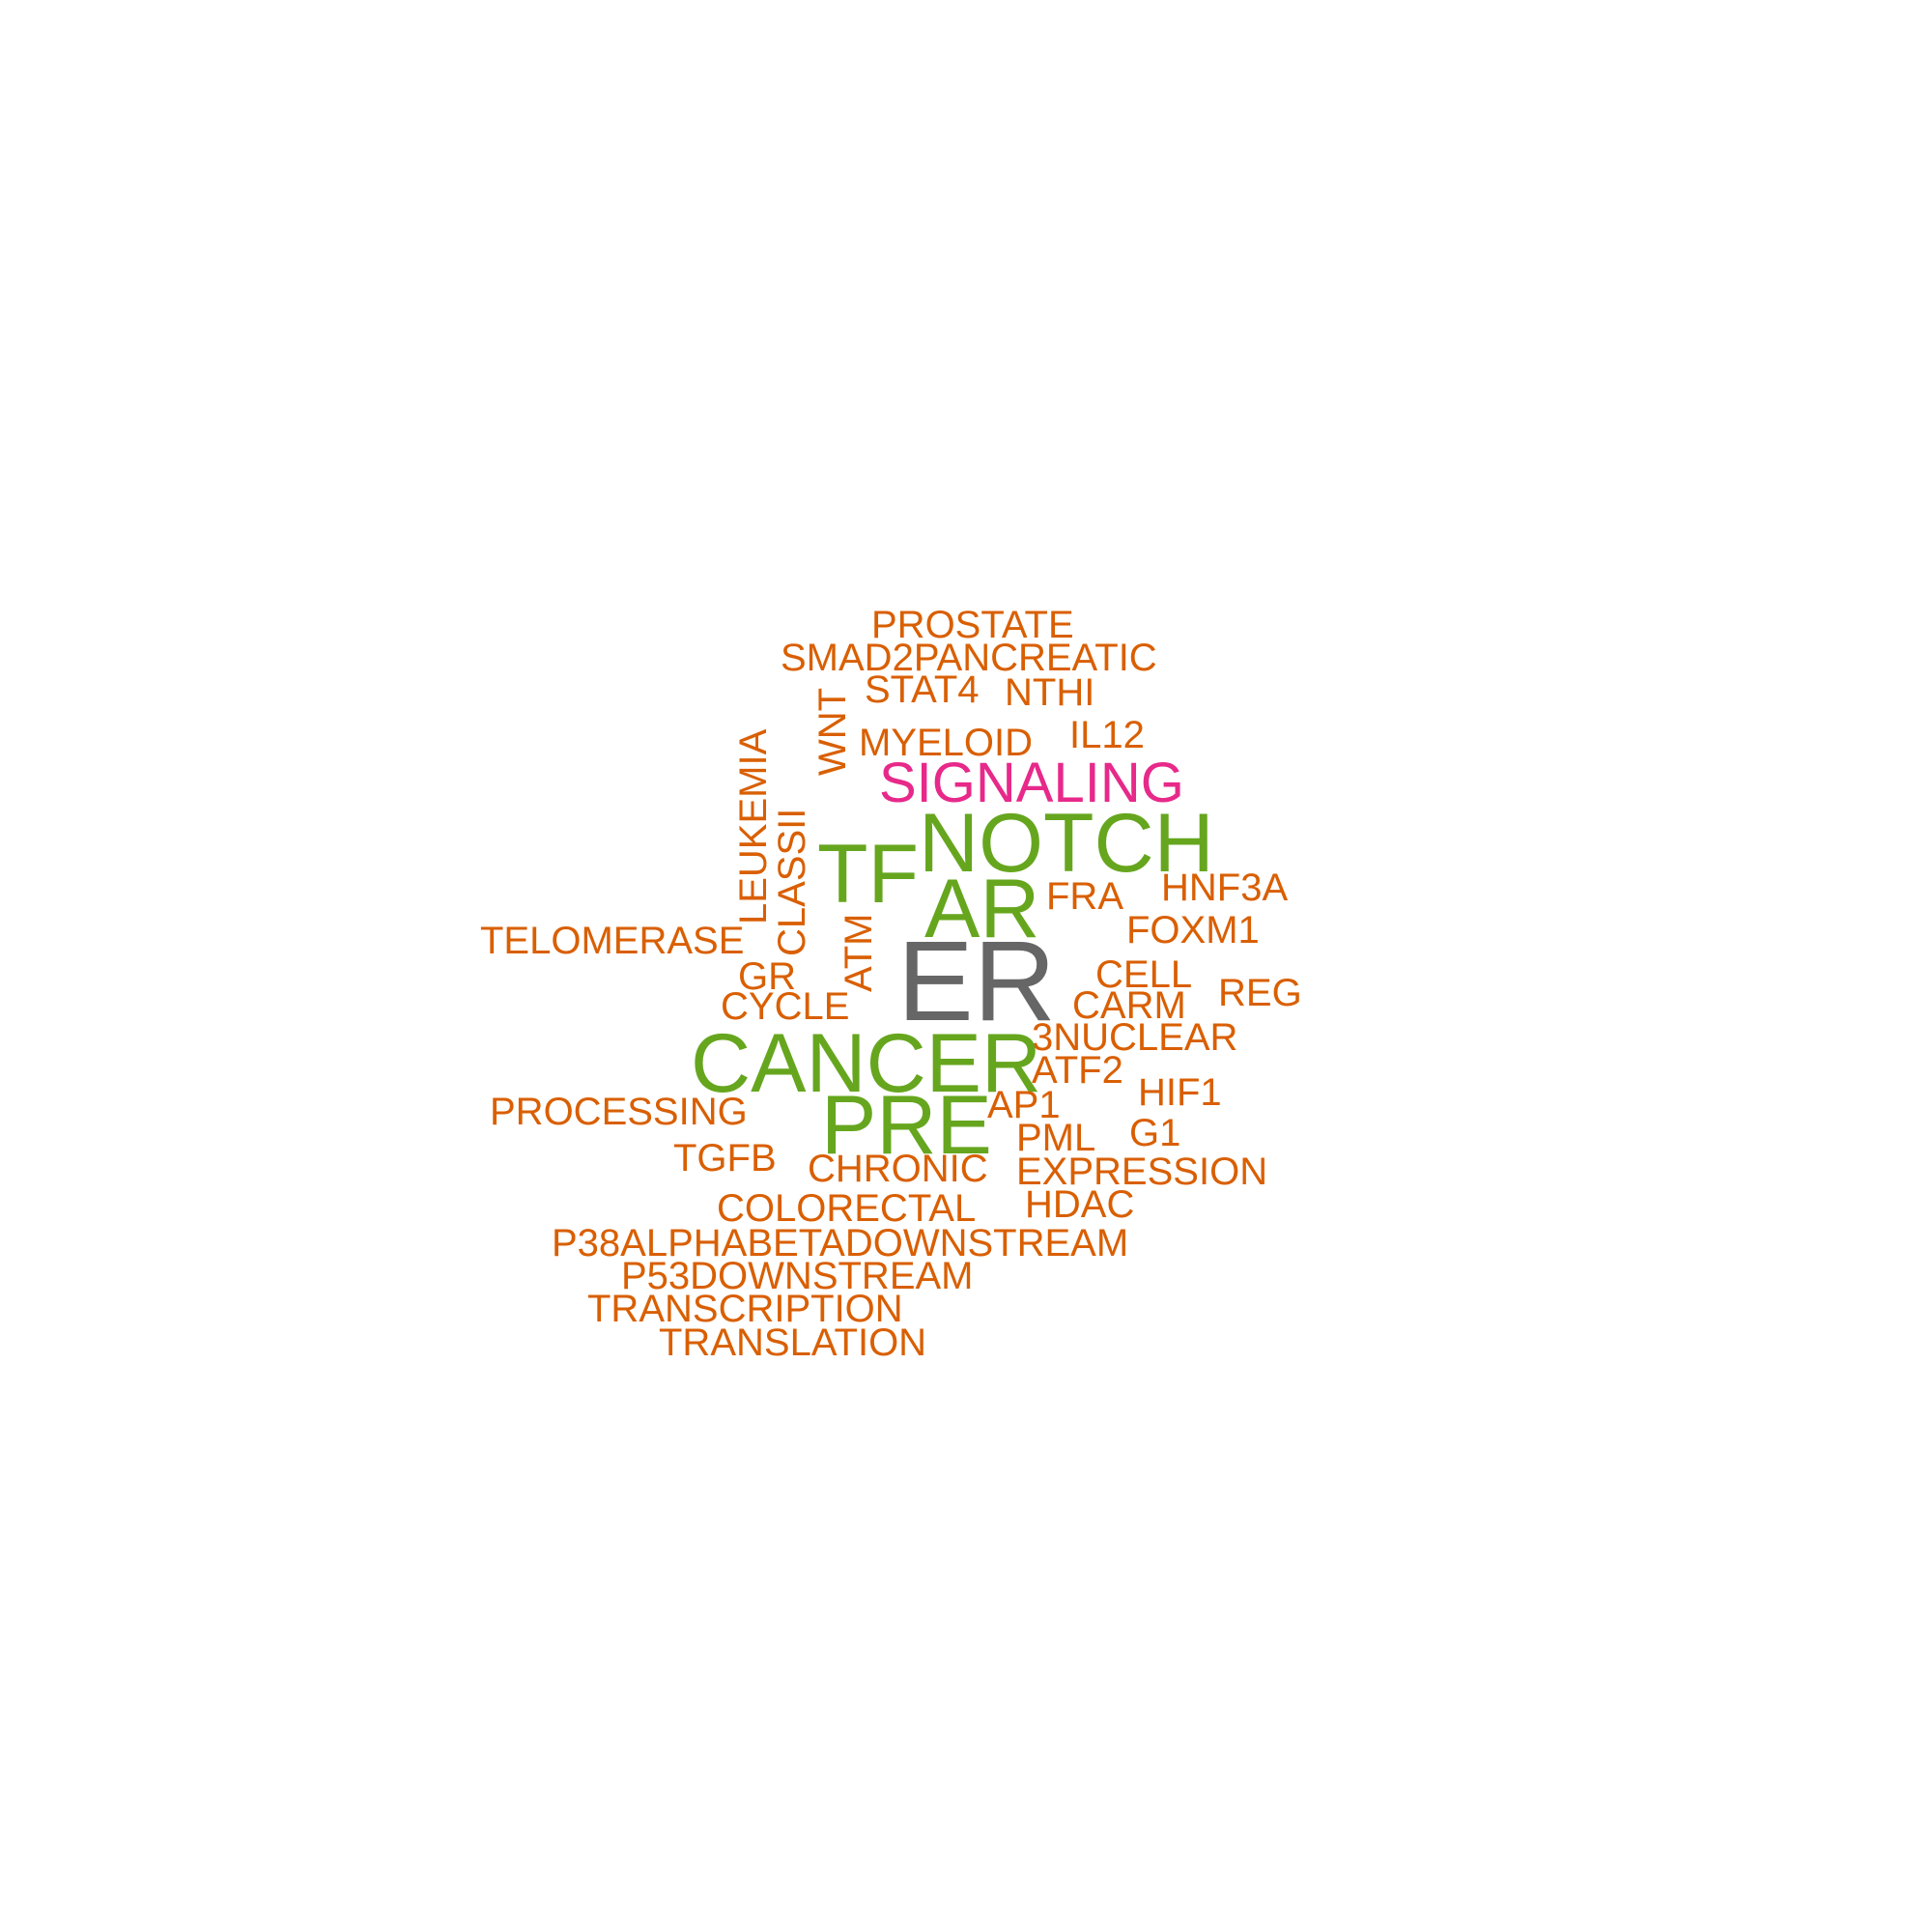 This screenshot has width=1932, height=1932. What do you see at coordinates (1056, 1138) in the screenshot?
I see `word-pml: PML` at bounding box center [1056, 1138].